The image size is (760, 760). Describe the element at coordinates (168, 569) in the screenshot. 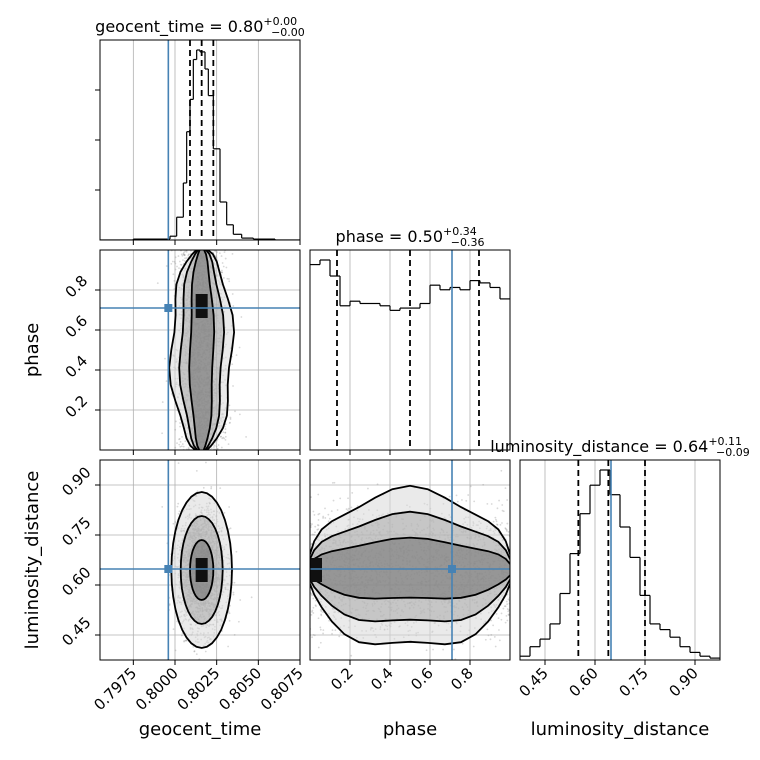

I see `injection-marker` at that location.